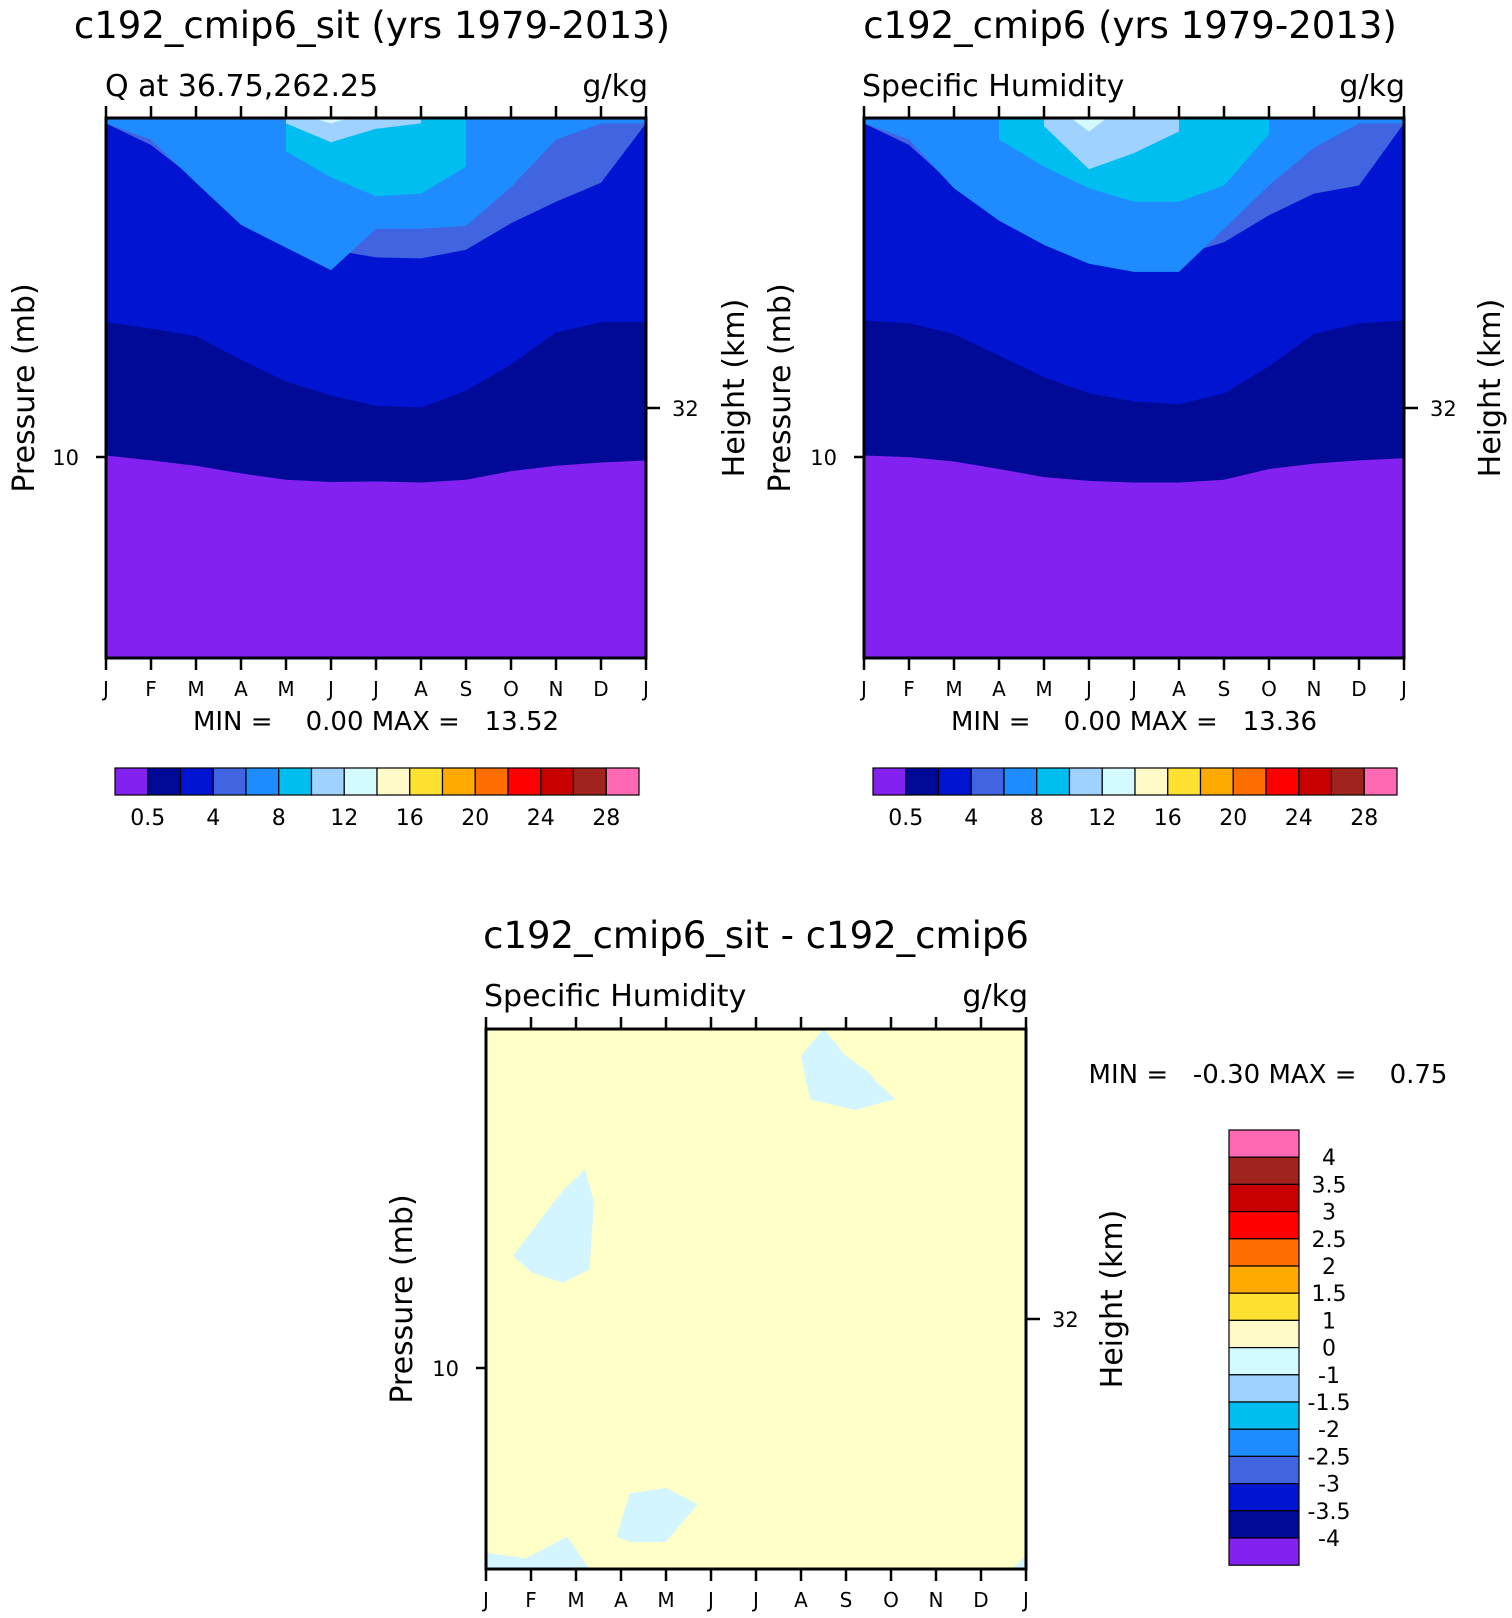 This screenshot has width=1512, height=1618. Describe the element at coordinates (756, 935) in the screenshot. I see `panel-title: c192_cmip6_sit - c192_cmip6` at that location.